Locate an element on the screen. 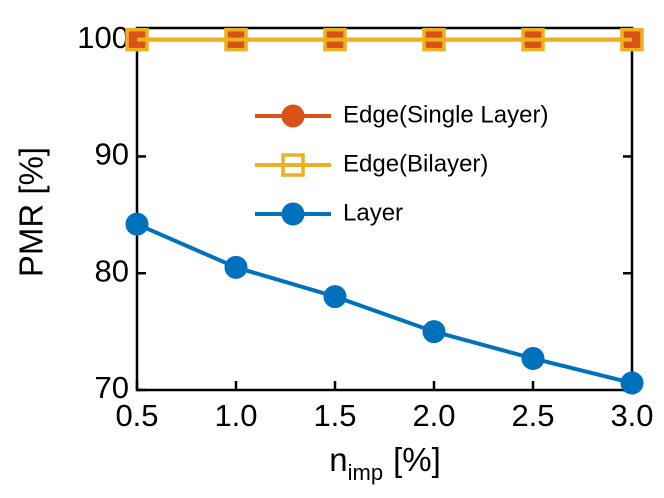  legend-label: Layer is located at coordinates (373, 212).